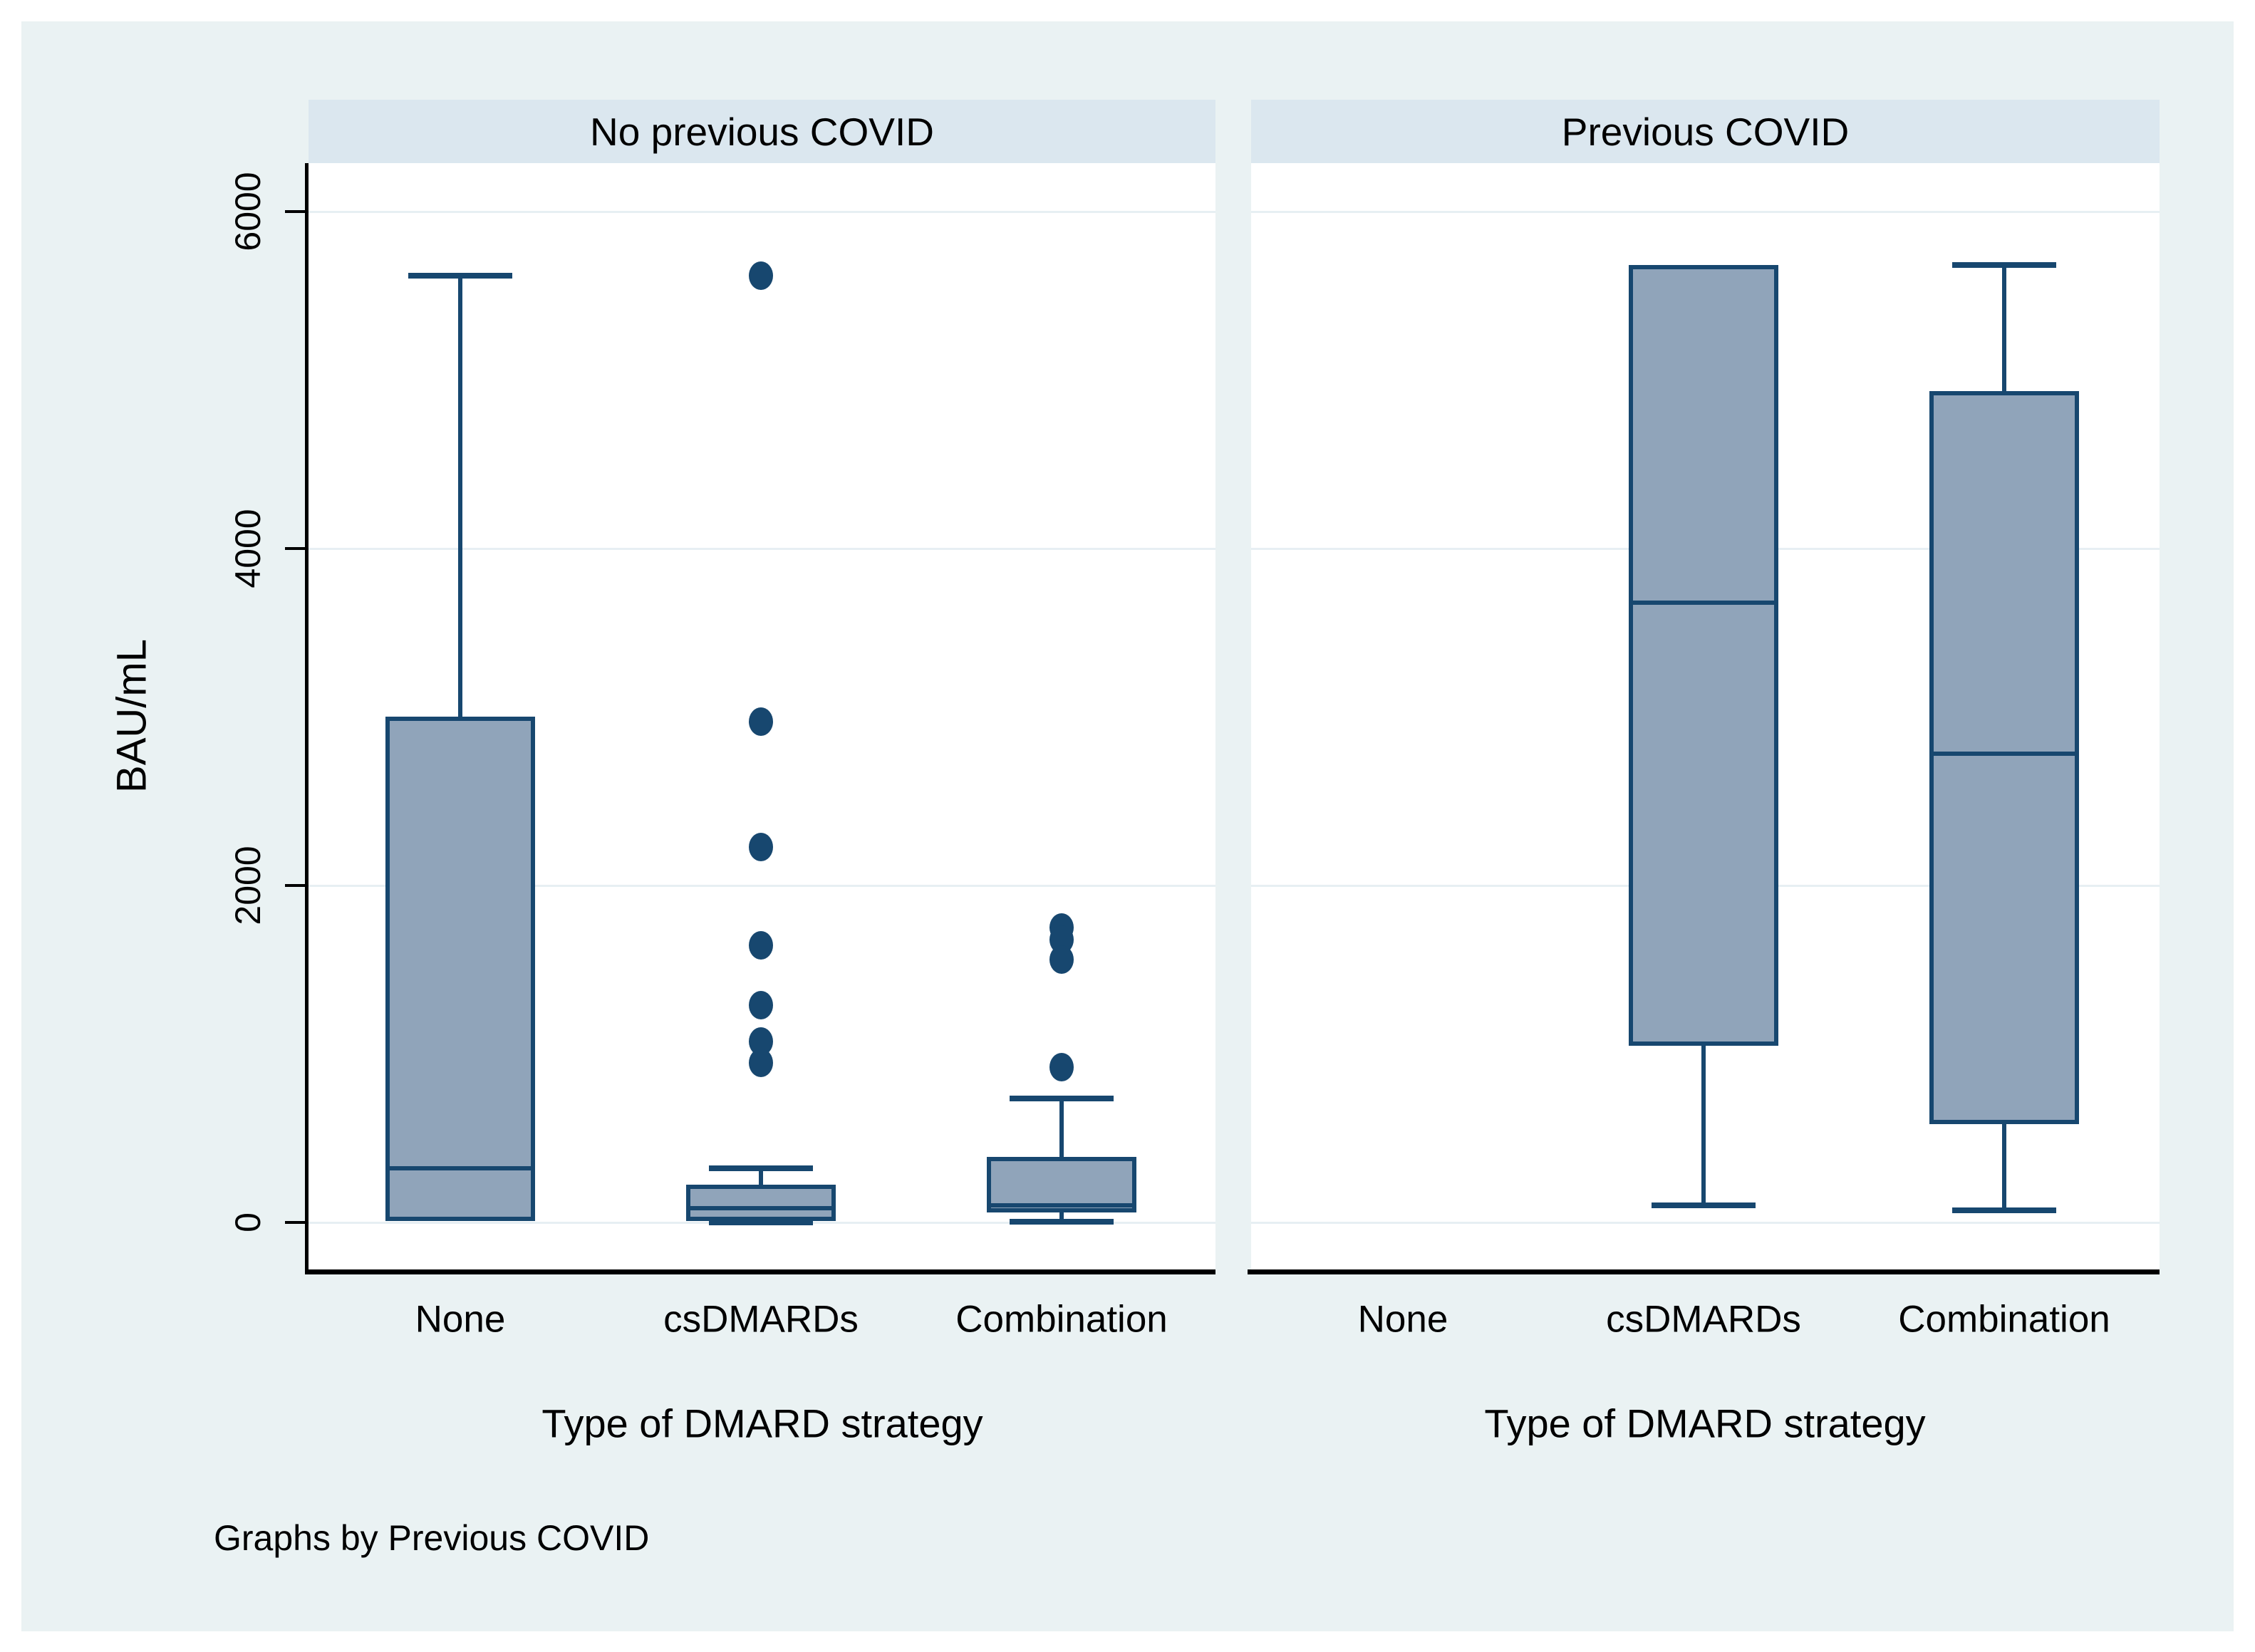  I want to click on box-none, so click(460, 969).